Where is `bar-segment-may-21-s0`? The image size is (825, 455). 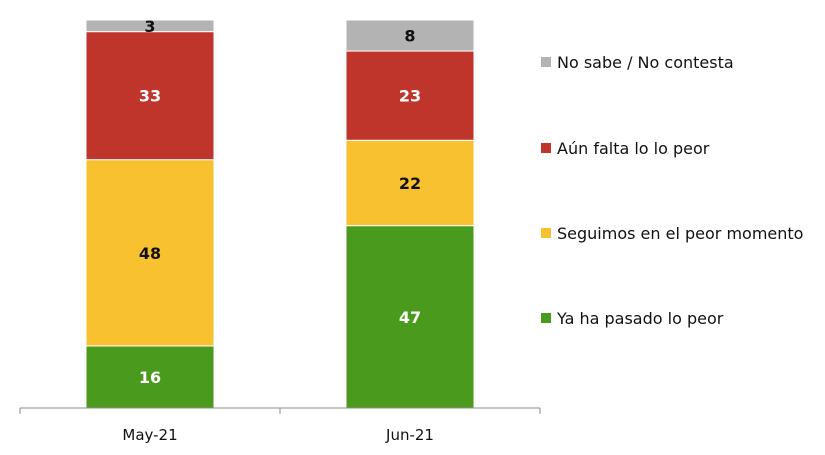 bar-segment-may-21-s0 is located at coordinates (150, 377).